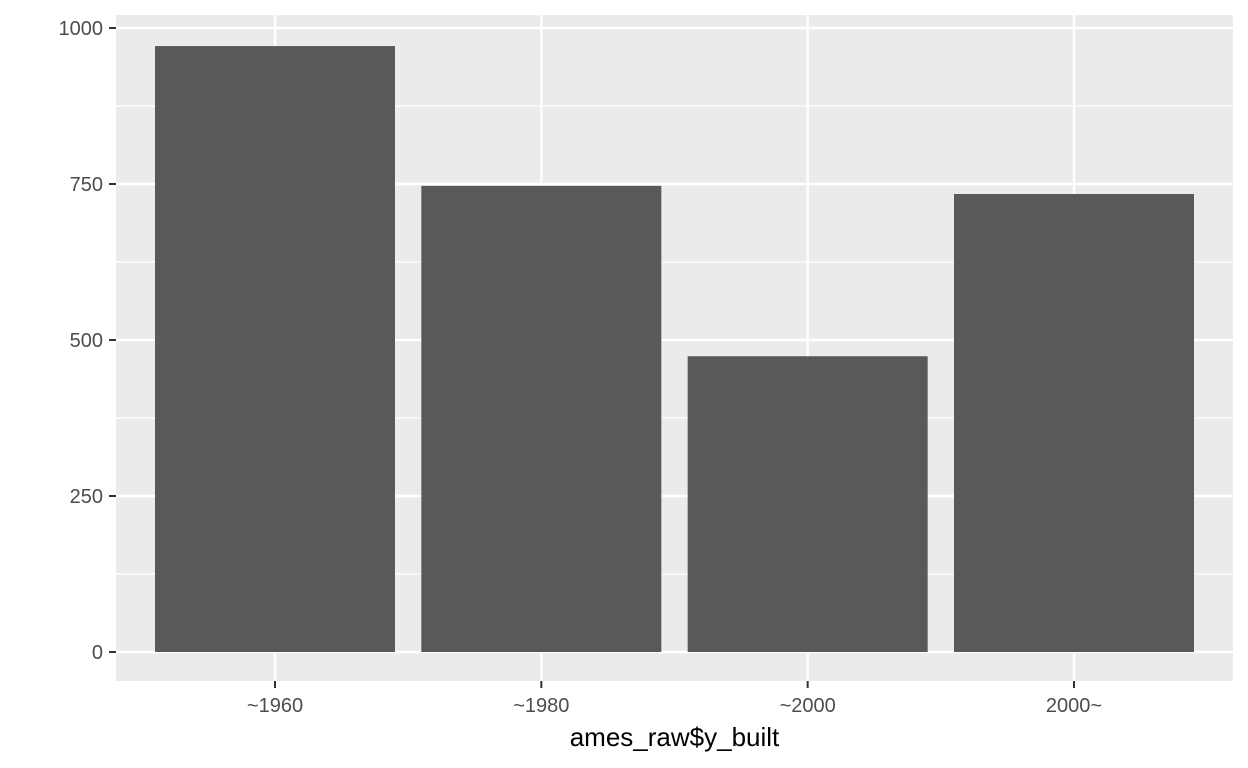 The image size is (1248, 768). What do you see at coordinates (675, 737) in the screenshot?
I see `x-axis-title: ames_raw$y_built` at bounding box center [675, 737].